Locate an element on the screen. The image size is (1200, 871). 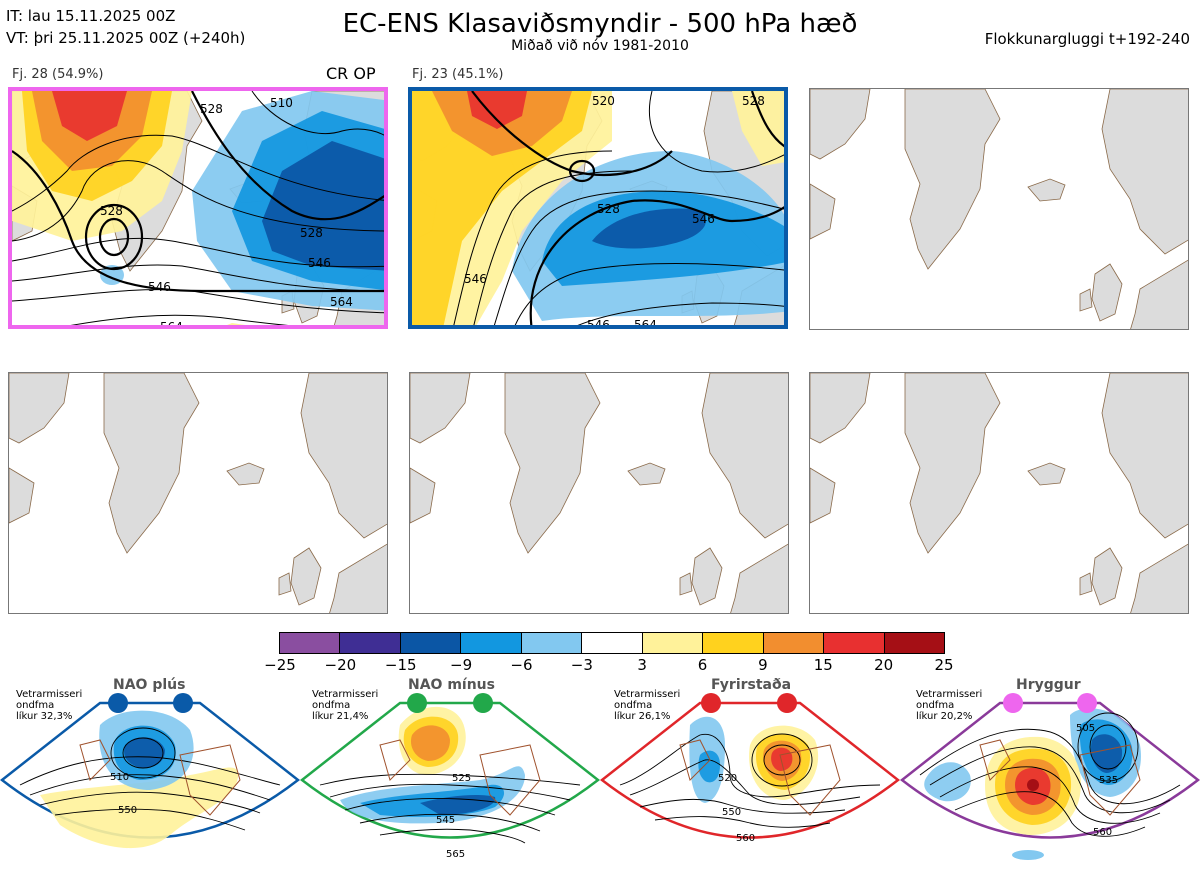
colorbar is located at coordinates (612, 643).